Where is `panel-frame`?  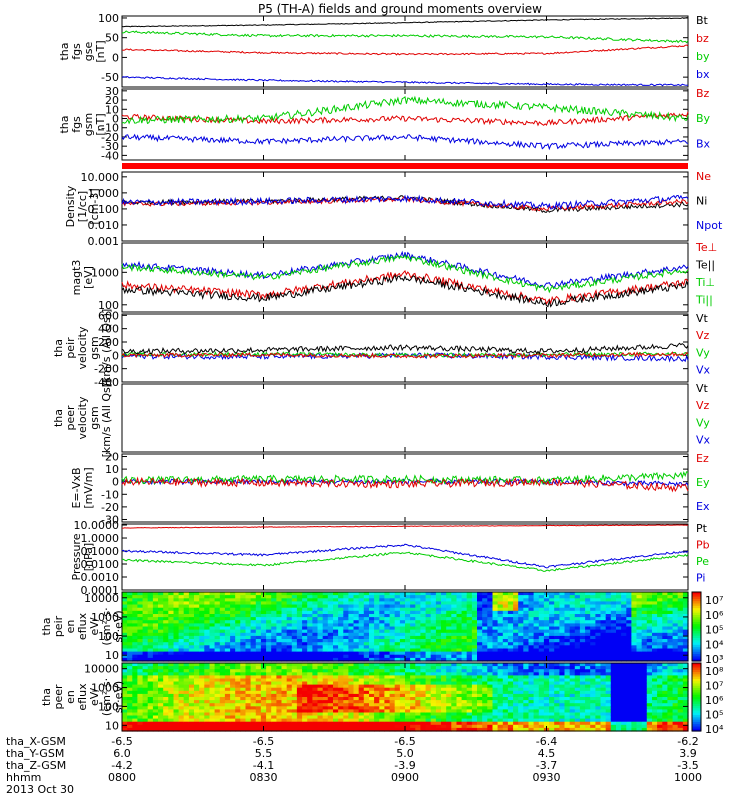
panel-frame is located at coordinates (405, 557).